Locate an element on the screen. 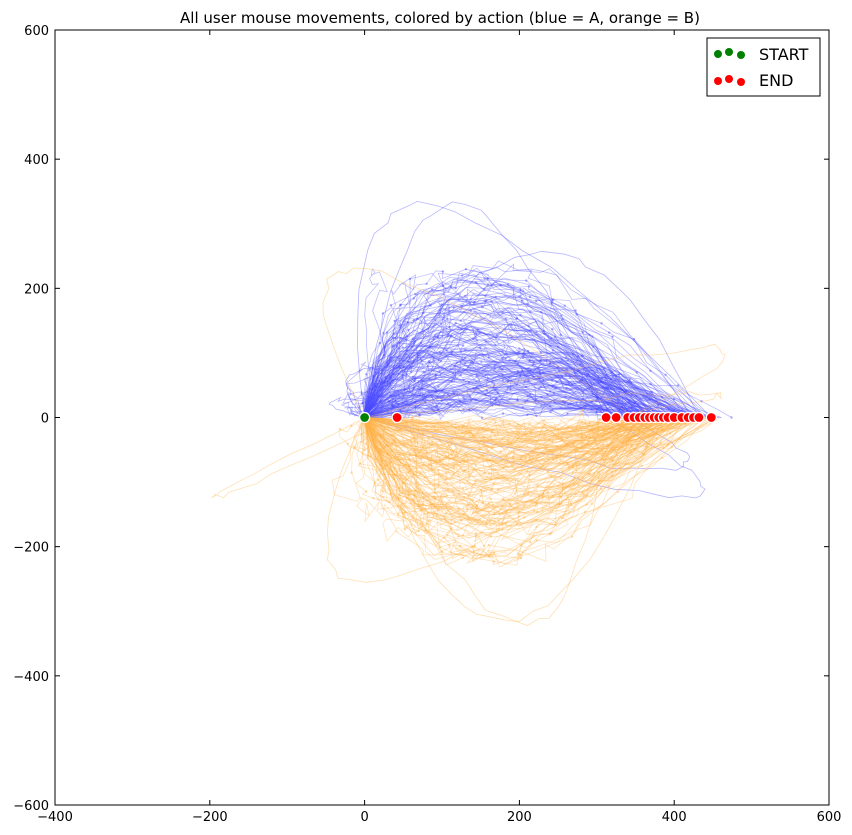 The width and height of the screenshot is (852, 835). y-tick-label: 0 is located at coordinates (45, 419).